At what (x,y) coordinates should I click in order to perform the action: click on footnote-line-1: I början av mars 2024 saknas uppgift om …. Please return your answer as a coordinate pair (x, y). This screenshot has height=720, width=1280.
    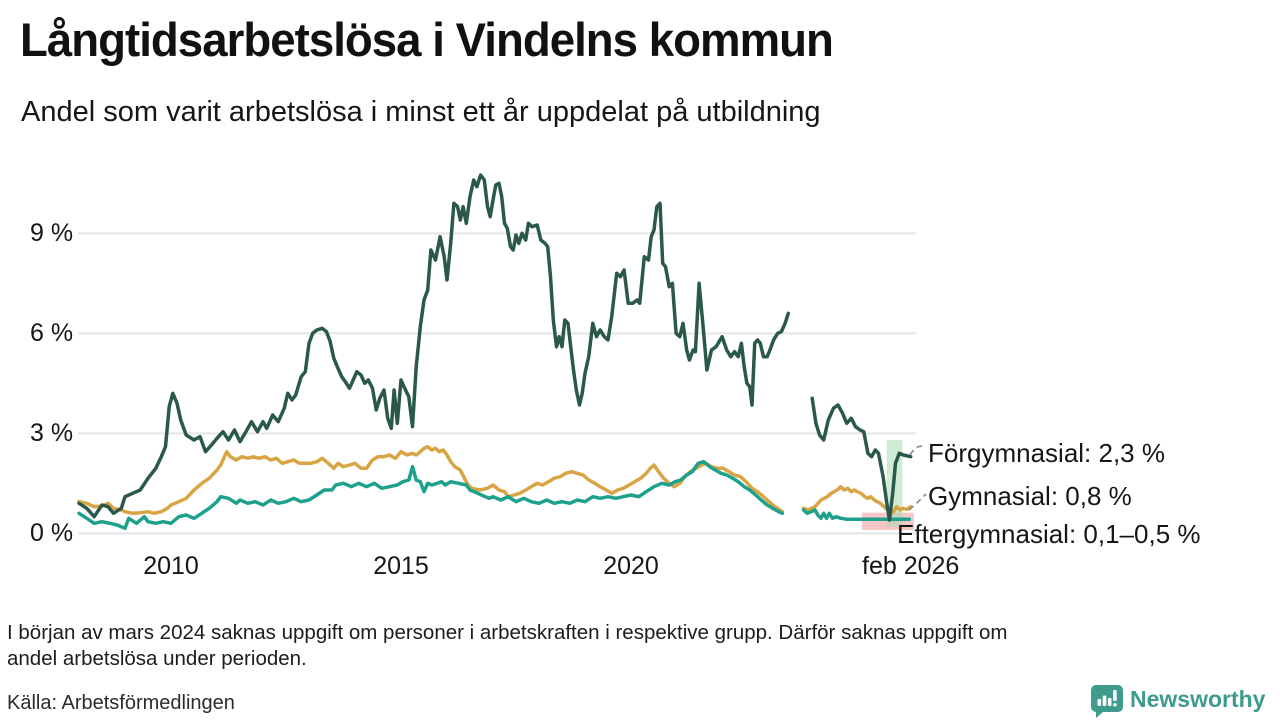
    Looking at the image, I should click on (507, 632).